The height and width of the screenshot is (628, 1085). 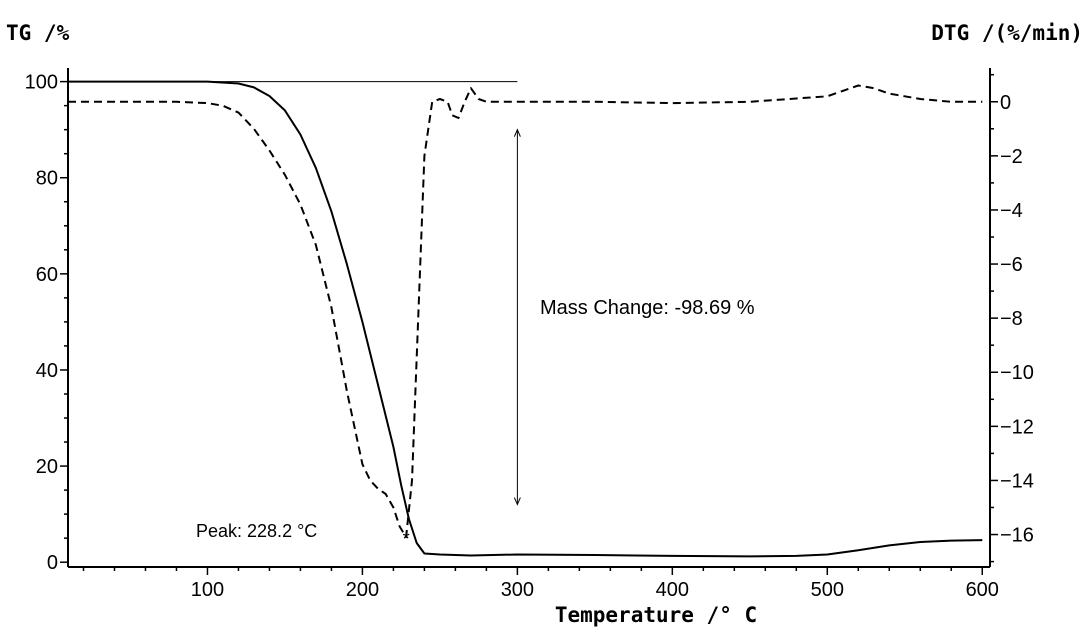 I want to click on y-right-tick-label: −8, so click(x=1011, y=319).